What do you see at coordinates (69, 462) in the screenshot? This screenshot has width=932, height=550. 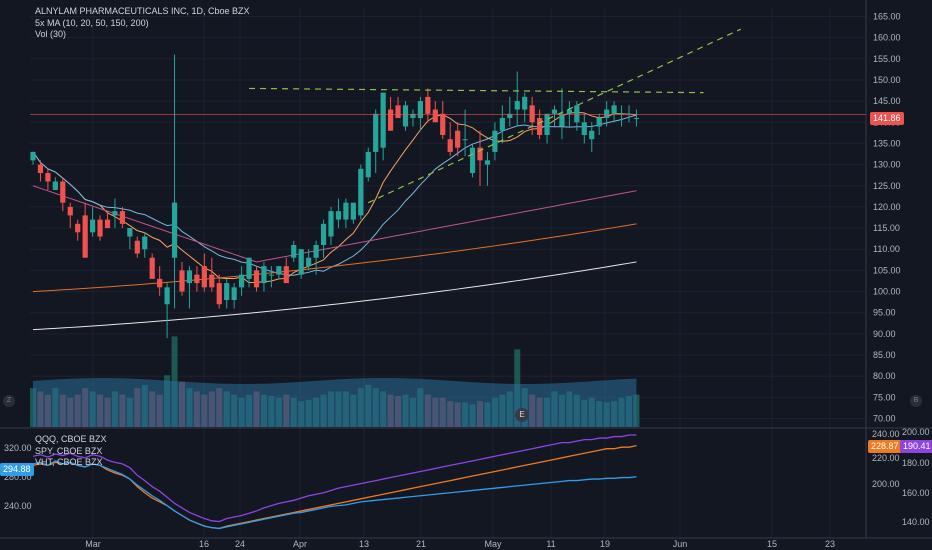 I see `vht-legend: VHT, CBOE BZX` at bounding box center [69, 462].